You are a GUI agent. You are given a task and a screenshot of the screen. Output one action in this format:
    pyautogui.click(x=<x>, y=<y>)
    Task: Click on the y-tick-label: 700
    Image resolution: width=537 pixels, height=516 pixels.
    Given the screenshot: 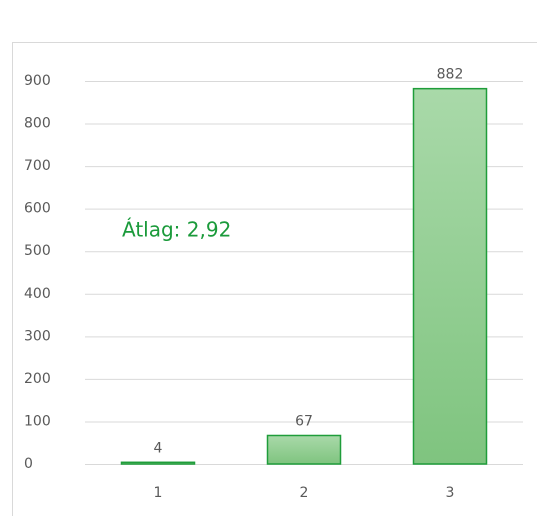 What is the action you would take?
    pyautogui.click(x=37, y=166)
    